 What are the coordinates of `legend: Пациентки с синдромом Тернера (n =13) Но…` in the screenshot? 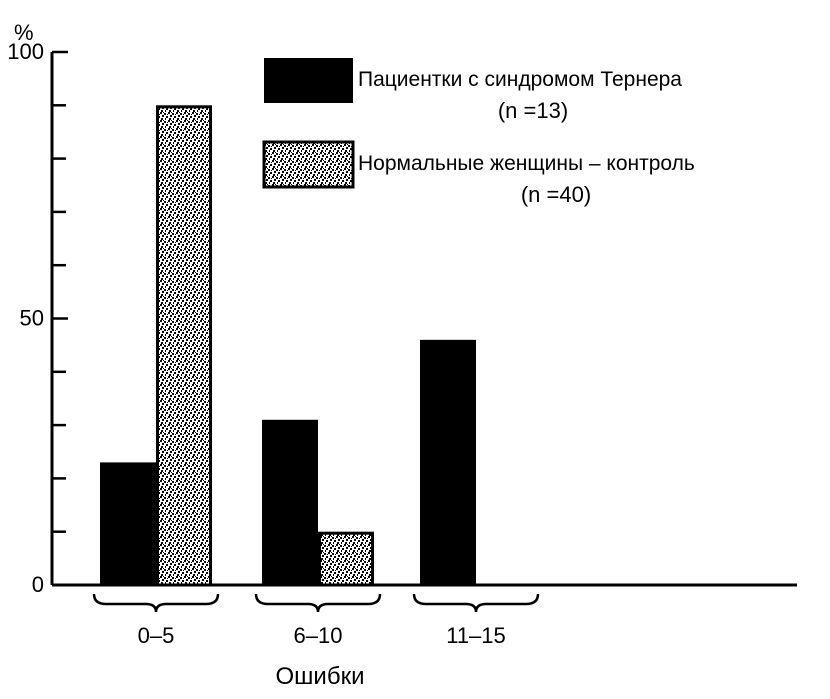 It's located at (478, 132).